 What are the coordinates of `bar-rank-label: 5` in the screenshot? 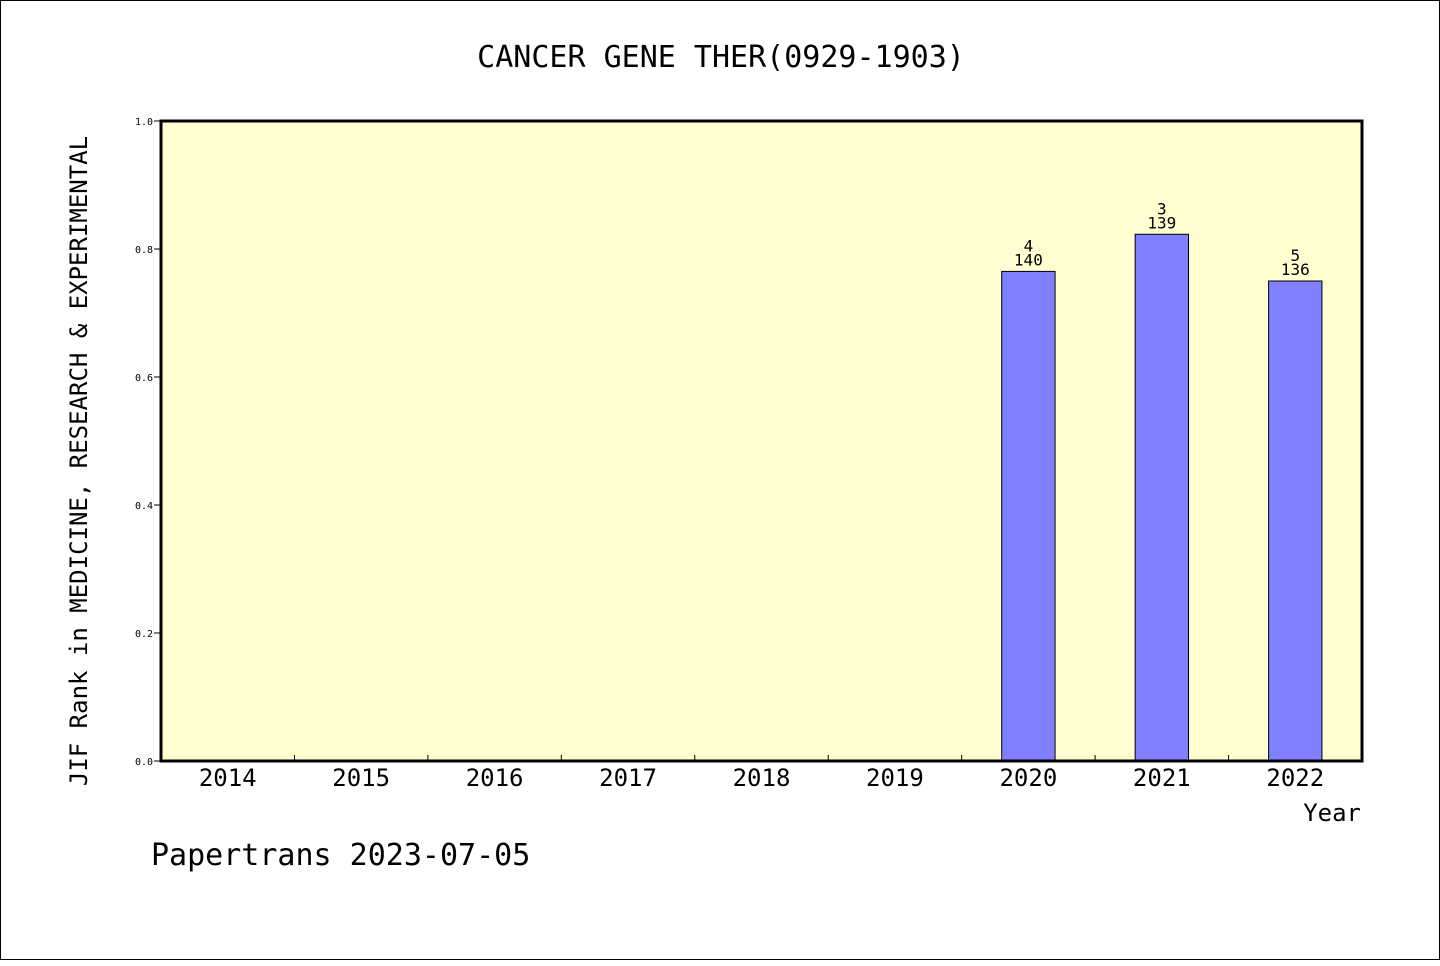 It's located at (1295, 255).